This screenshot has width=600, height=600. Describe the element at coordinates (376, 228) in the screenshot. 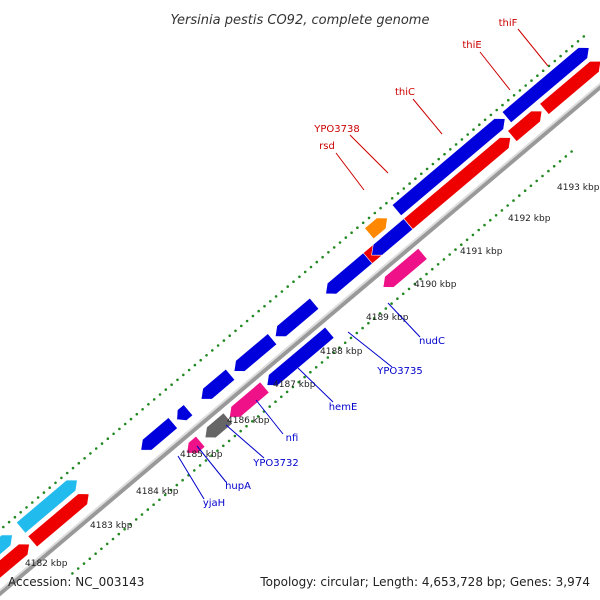

I see `gene-YPO3738` at that location.